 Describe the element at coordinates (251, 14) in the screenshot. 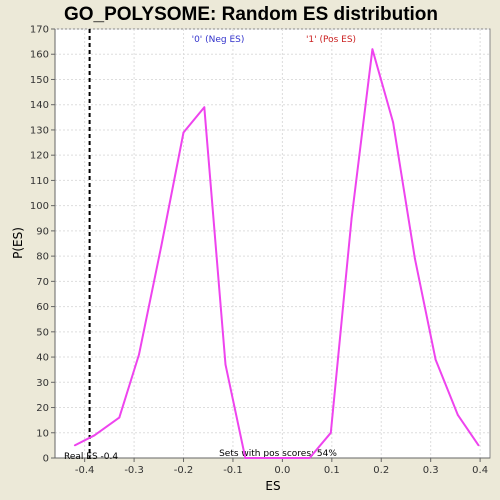

I see `chart-title: GO_POLYSOME: Random ES distribution` at that location.